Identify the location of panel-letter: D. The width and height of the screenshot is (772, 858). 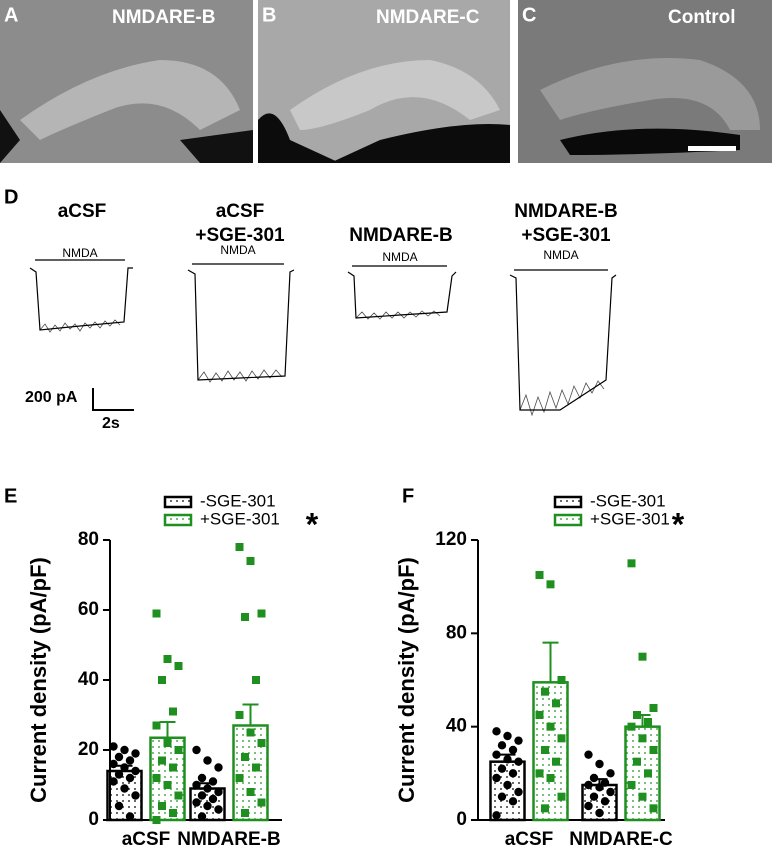
(11, 197).